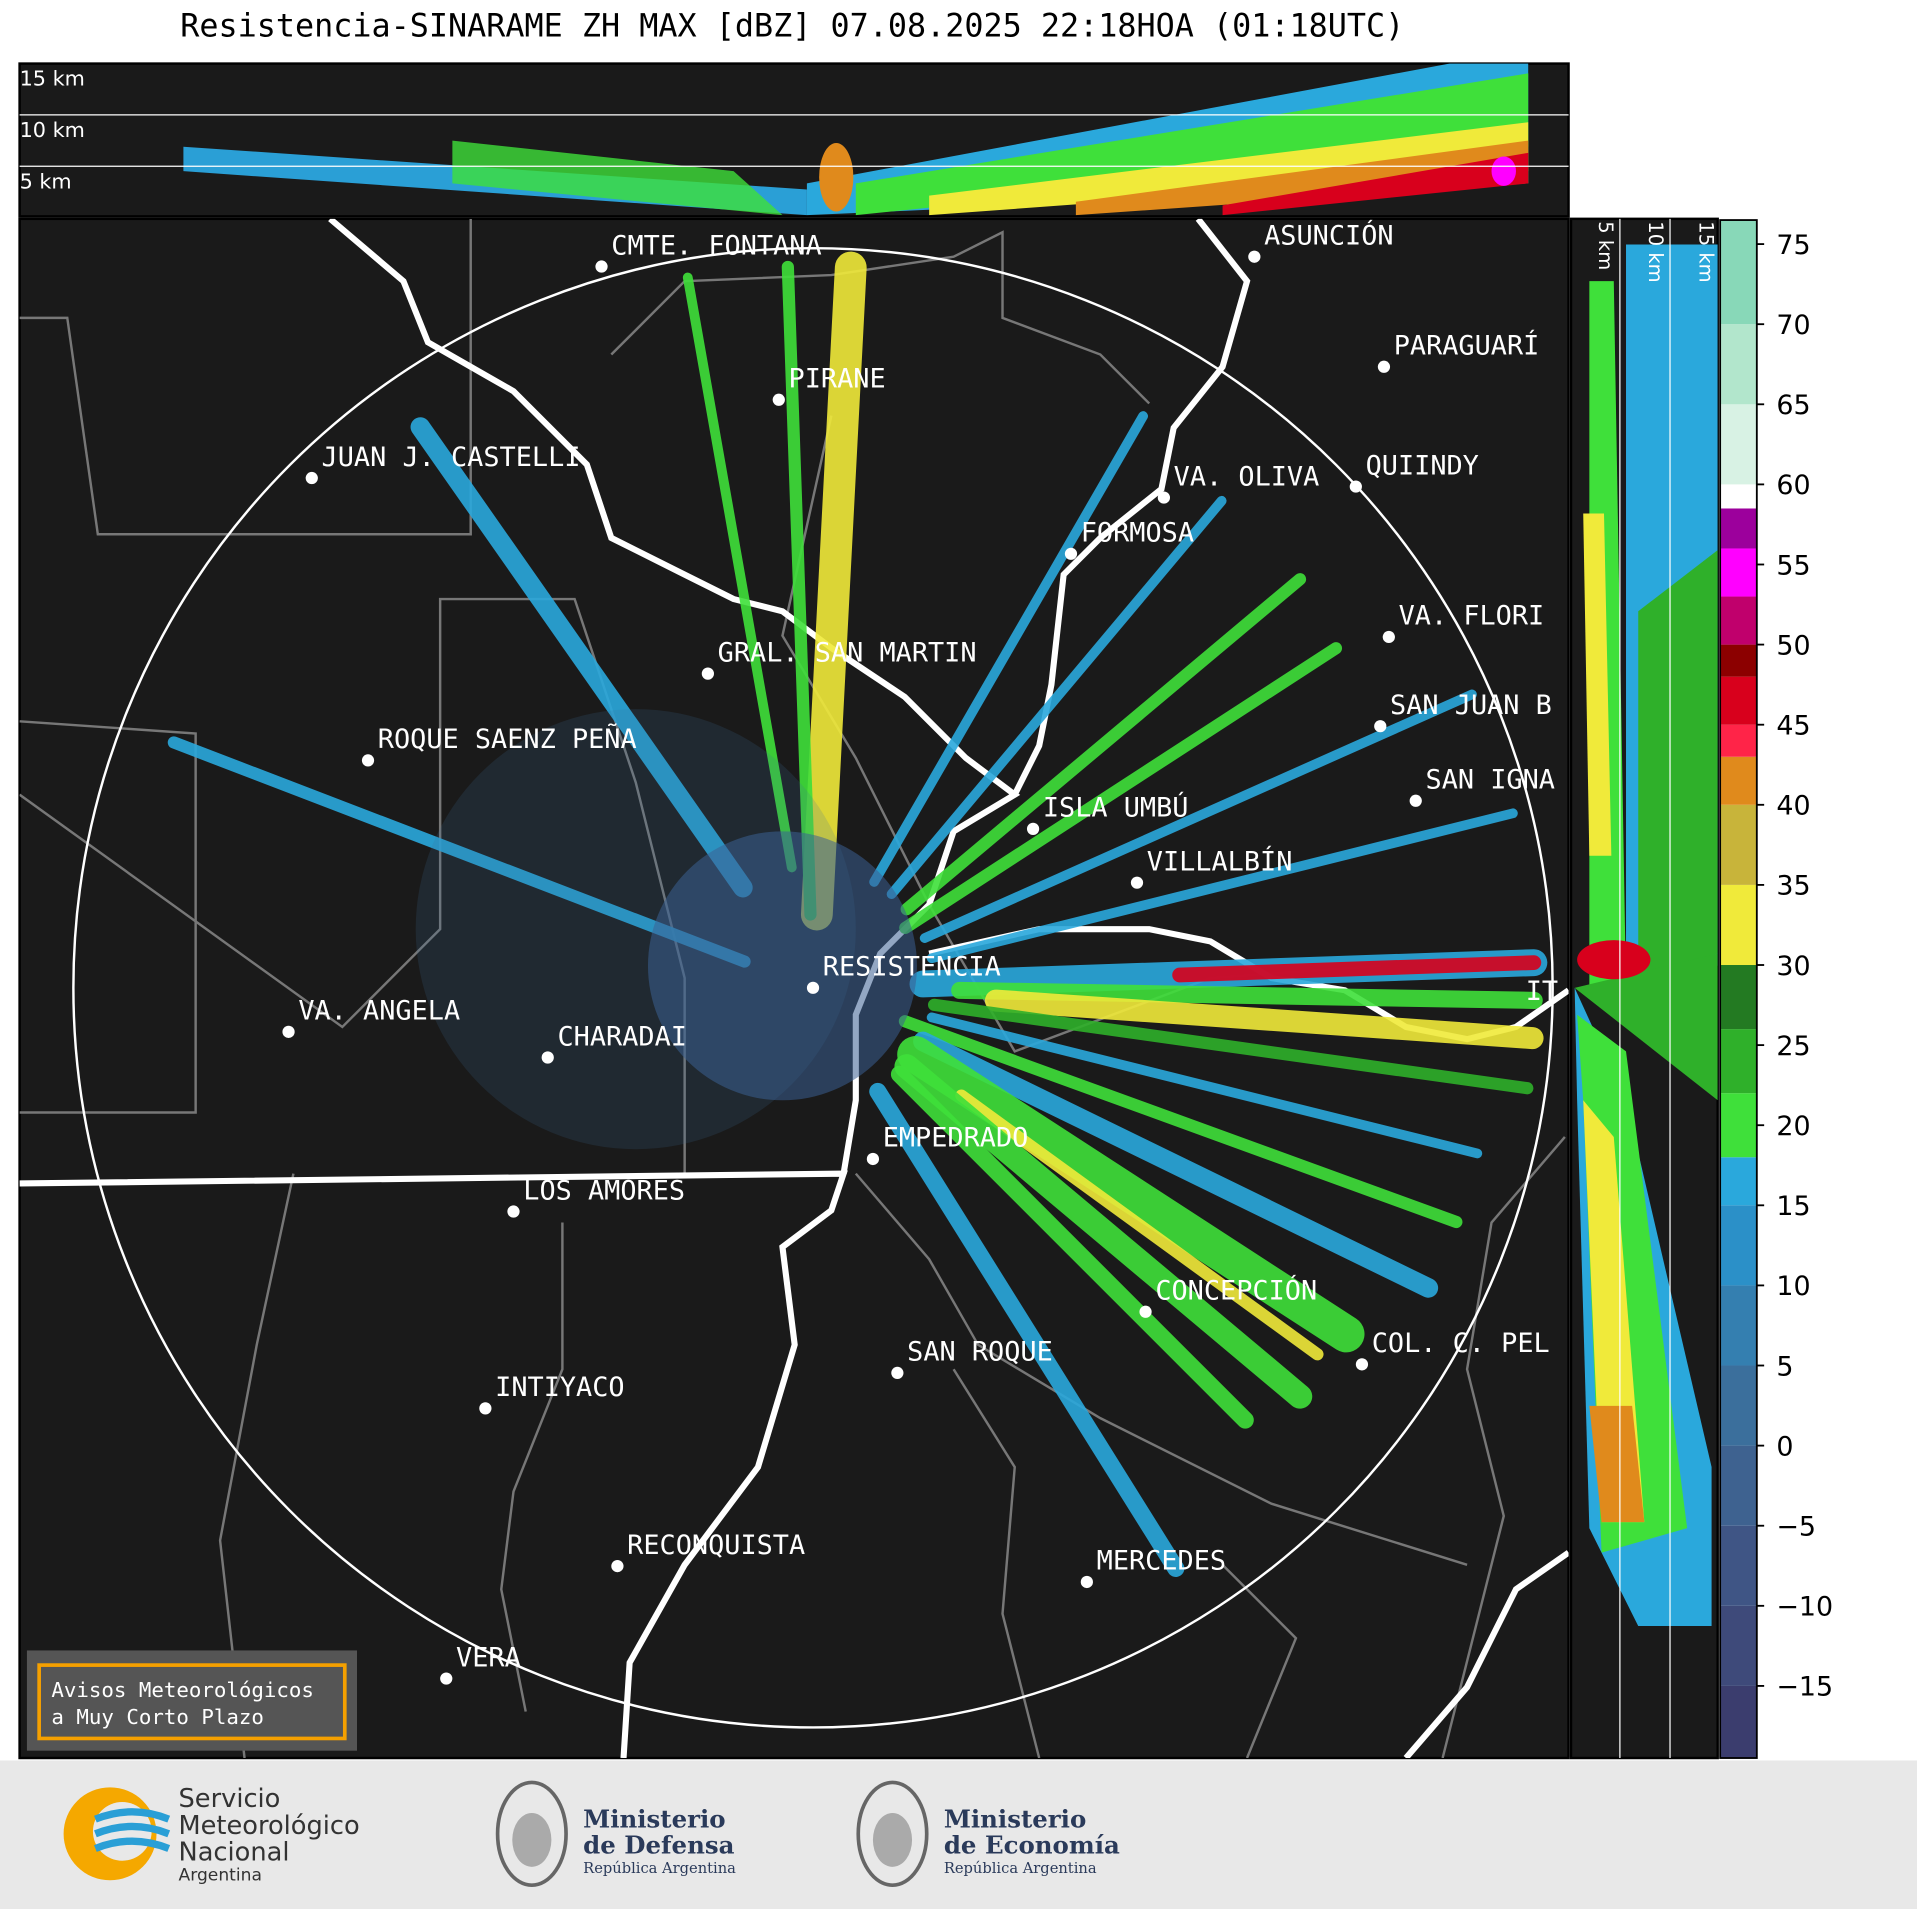 The height and width of the screenshot is (1909, 1917). I want to click on notice-text: Avisos Meteorológicos, so click(182, 1690).